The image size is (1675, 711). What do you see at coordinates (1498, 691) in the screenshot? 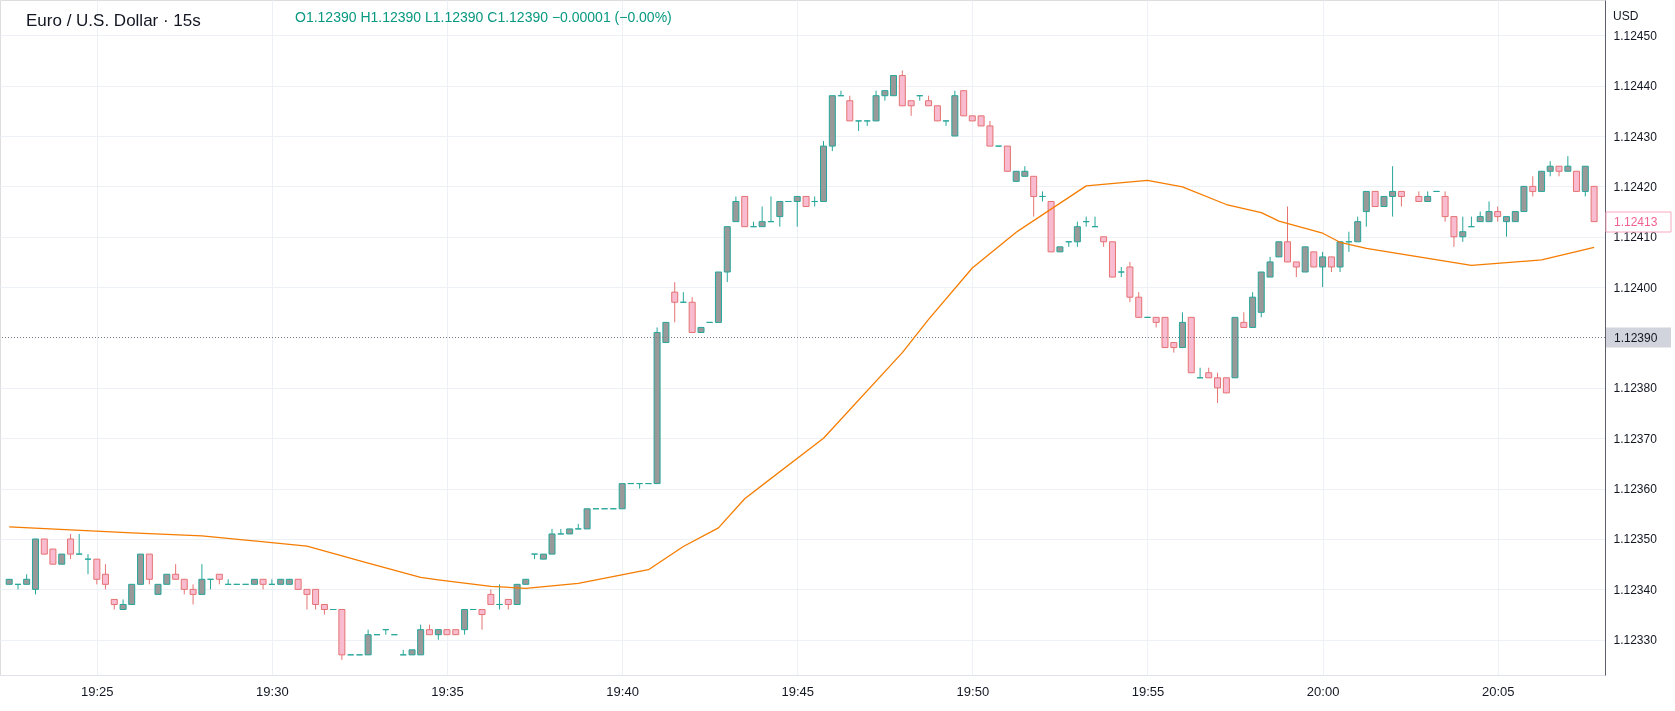
I see `x-tick-label: 20:05` at bounding box center [1498, 691].